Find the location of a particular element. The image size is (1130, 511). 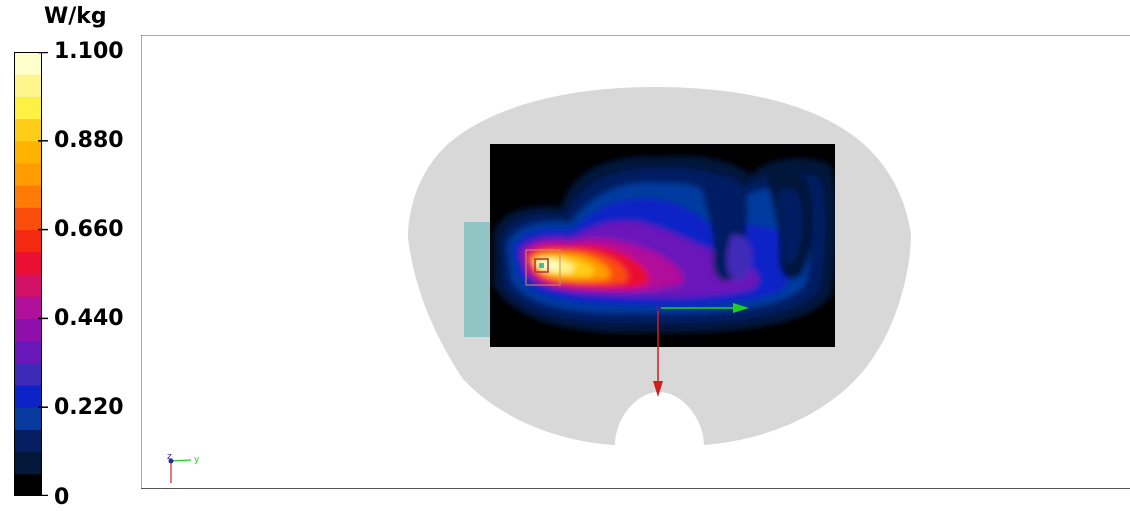

peak-cube-outer is located at coordinates (543, 267).